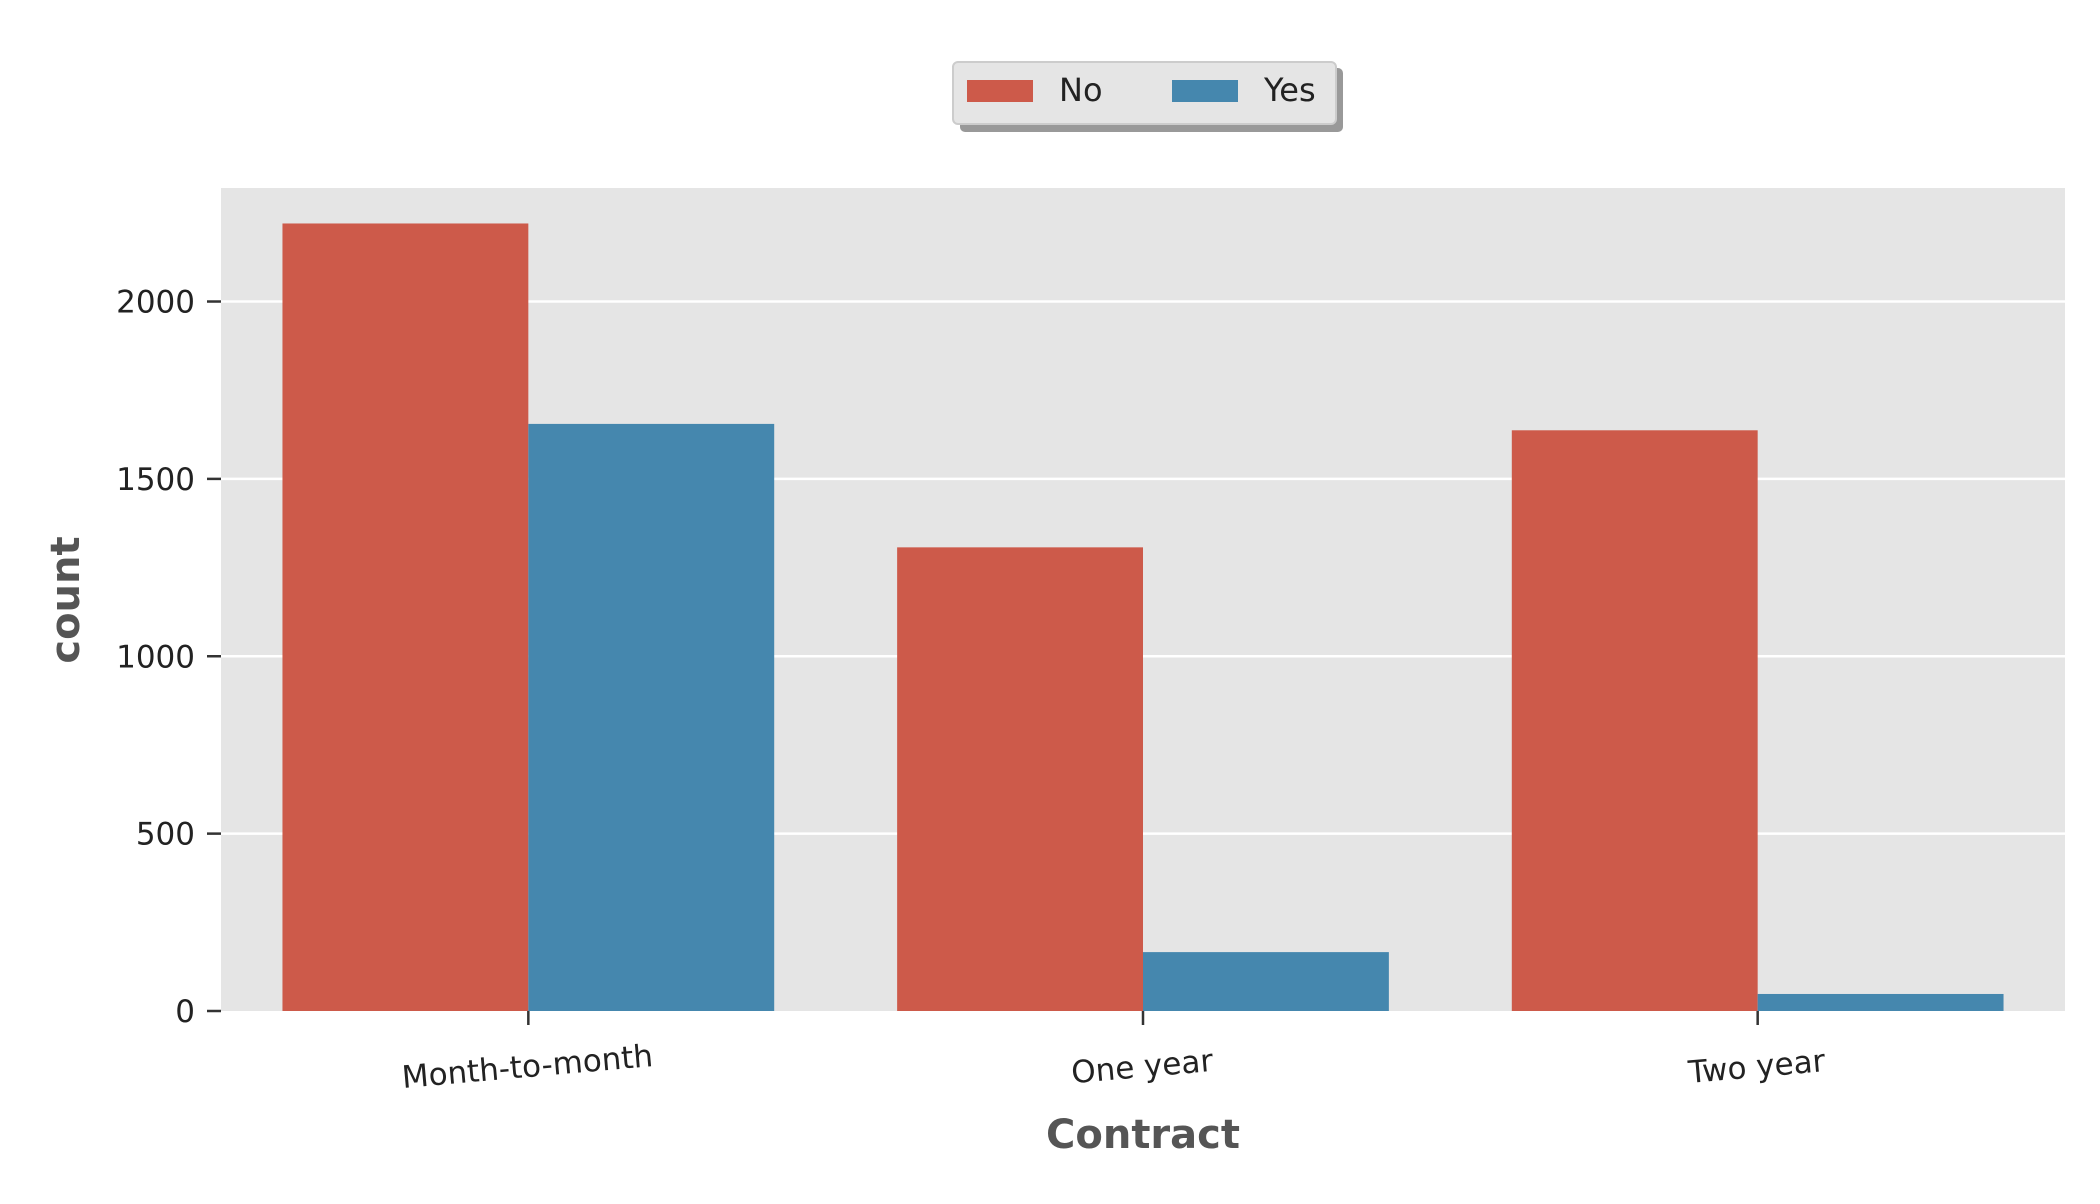  Describe the element at coordinates (66, 599) in the screenshot. I see `y-axis-label: count` at that location.